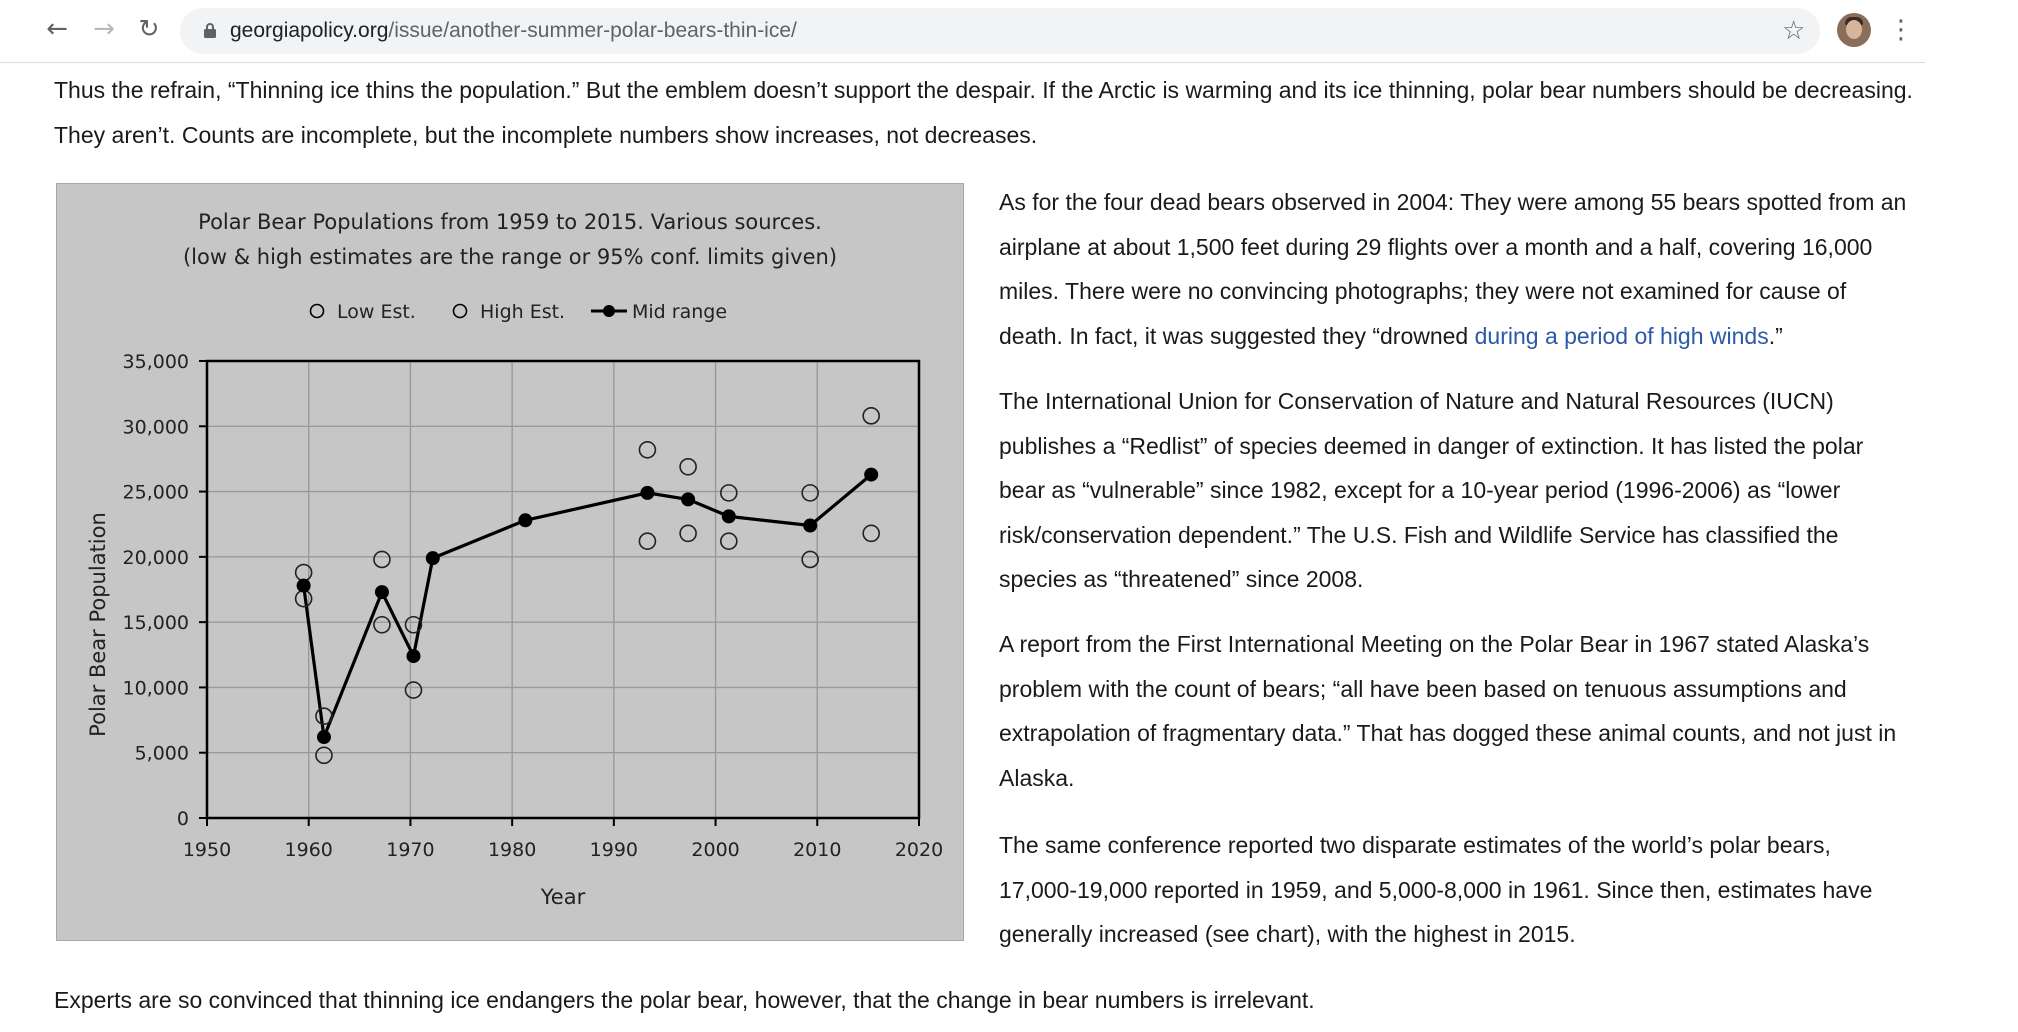 The height and width of the screenshot is (1032, 2018). I want to click on y-tick-label: 20,000, so click(156, 558).